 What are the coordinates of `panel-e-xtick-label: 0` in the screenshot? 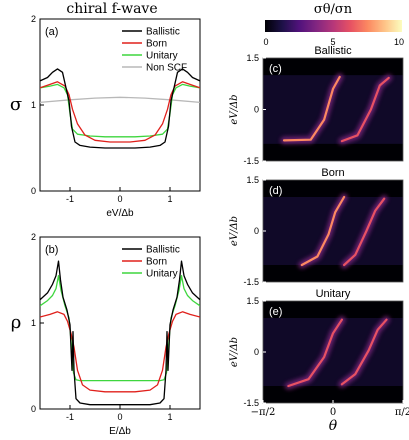 It's located at (333, 412).